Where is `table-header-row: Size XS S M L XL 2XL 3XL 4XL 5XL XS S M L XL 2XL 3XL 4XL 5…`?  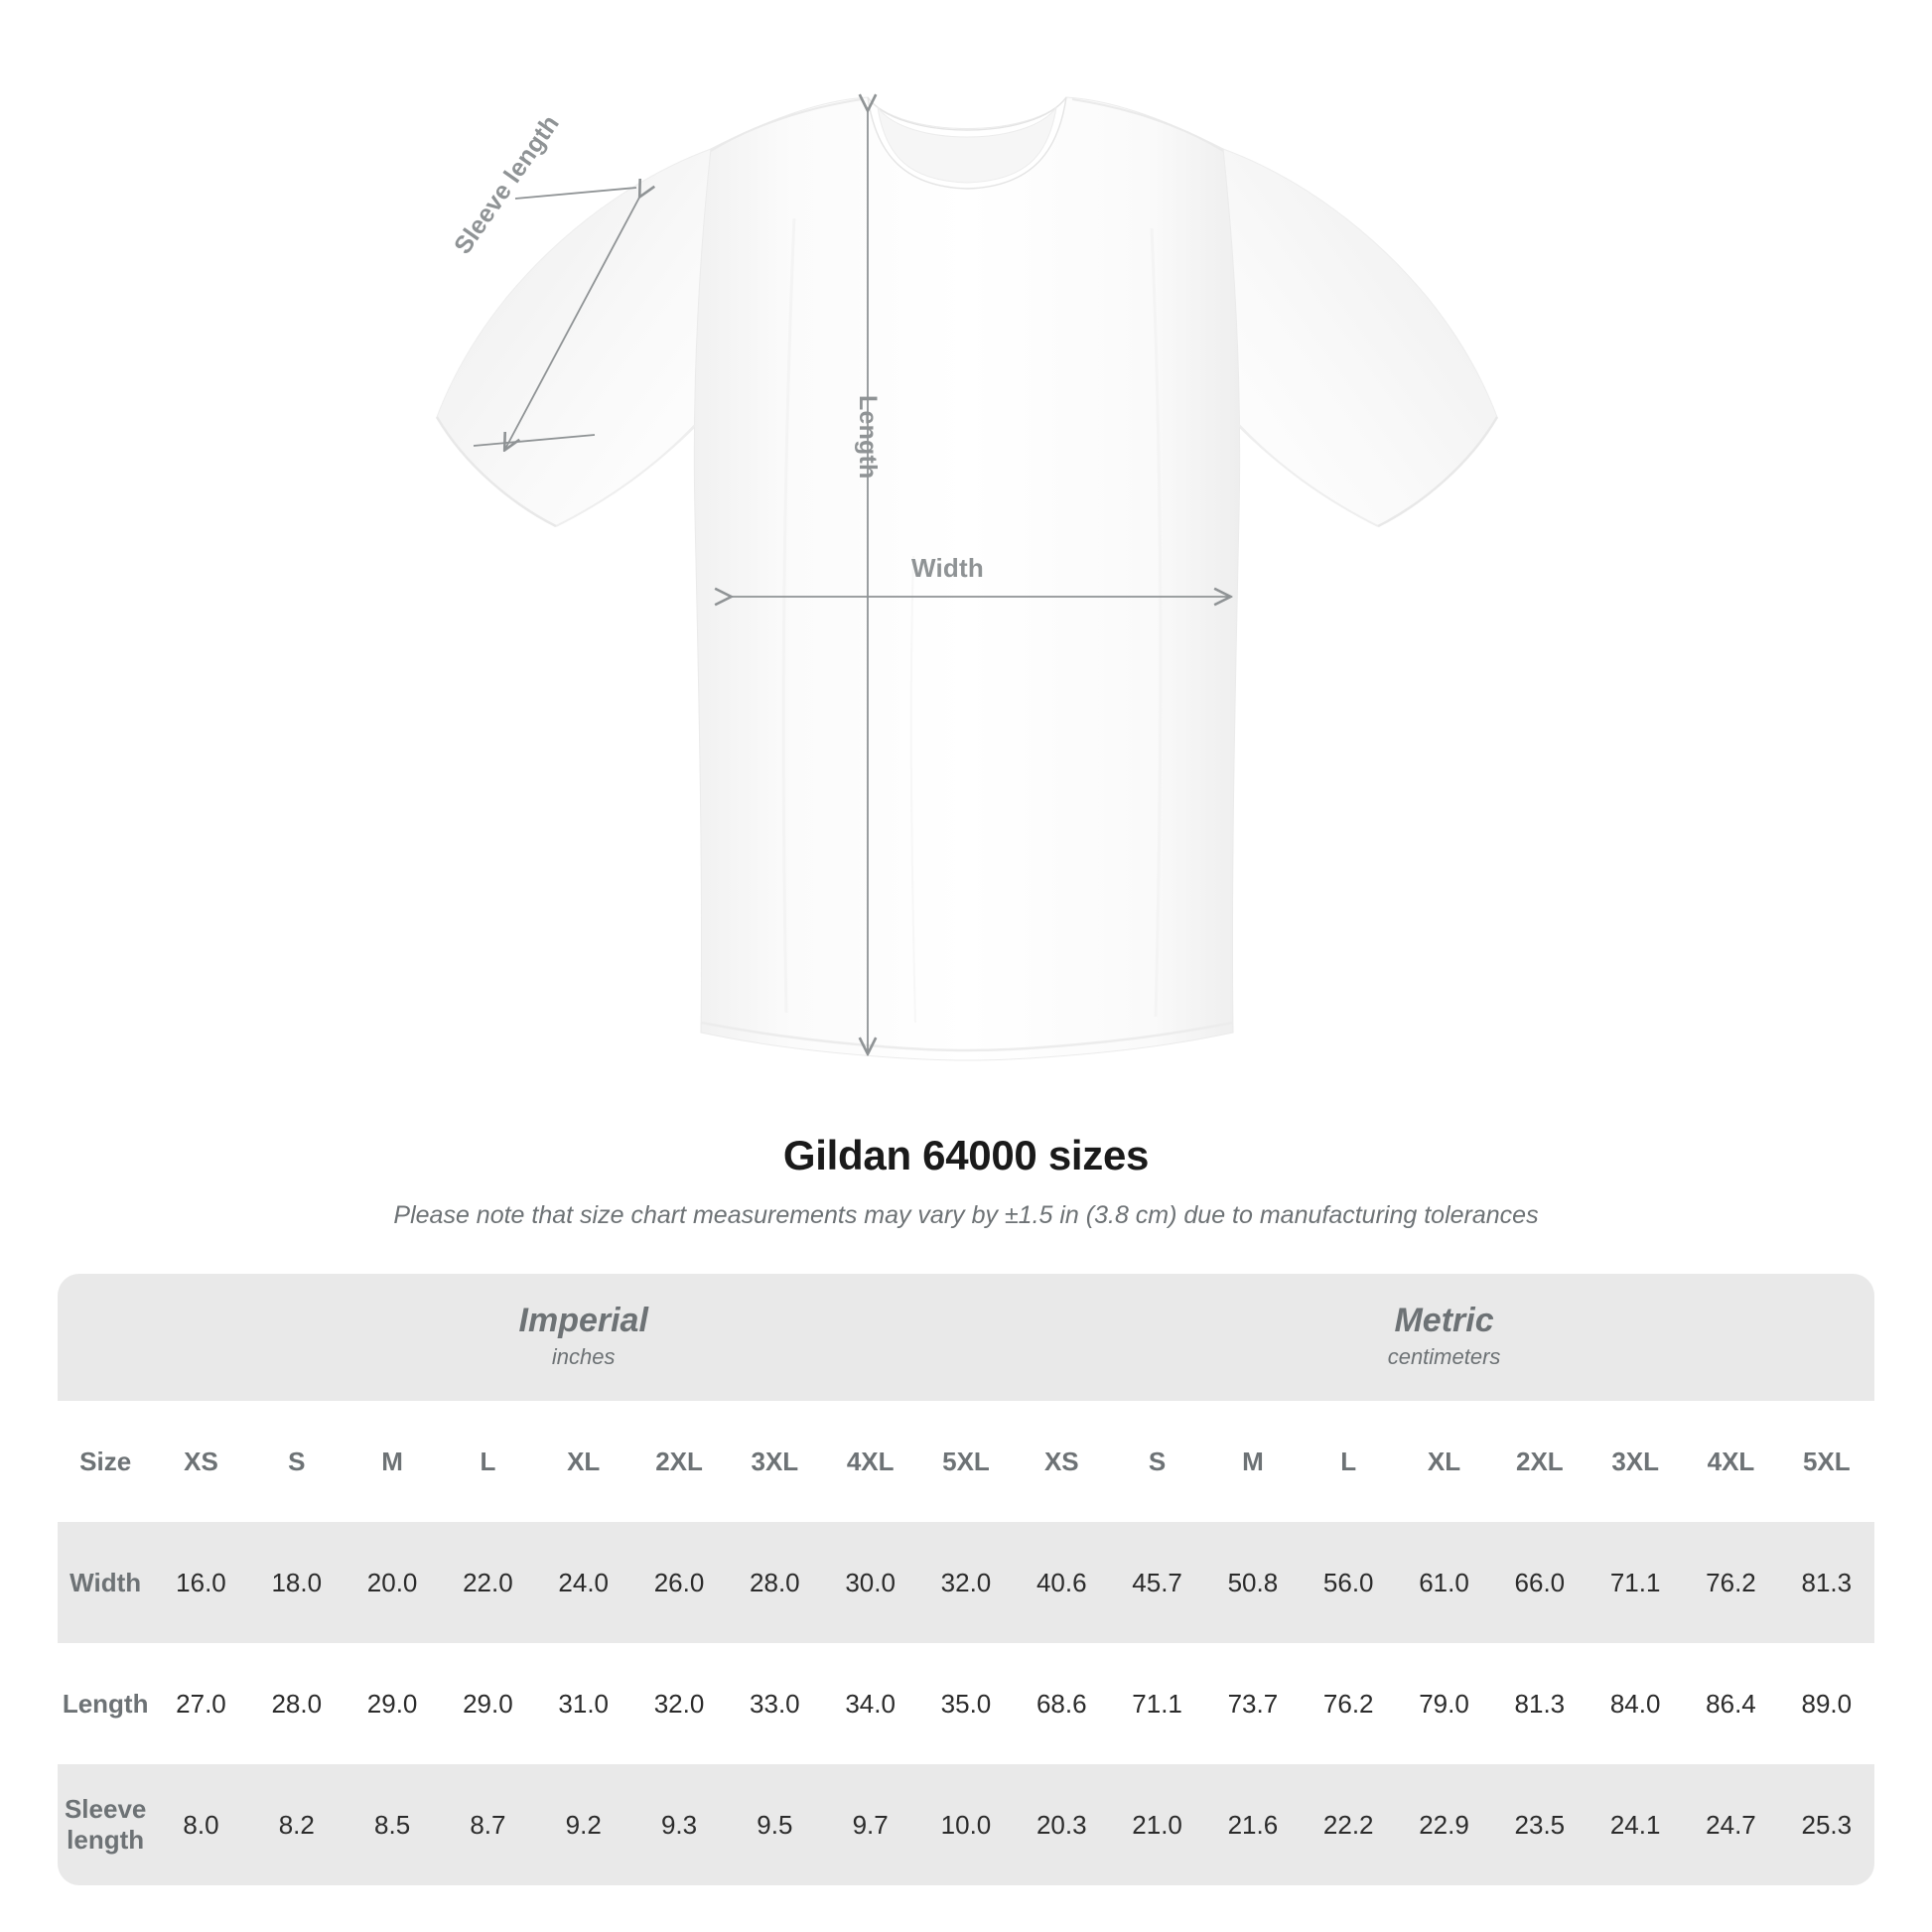 table-header-row: Size XS S M L XL 2XL 3XL 4XL 5XL XS S M L XL 2XL 3XL 4XL 5… is located at coordinates (966, 1462).